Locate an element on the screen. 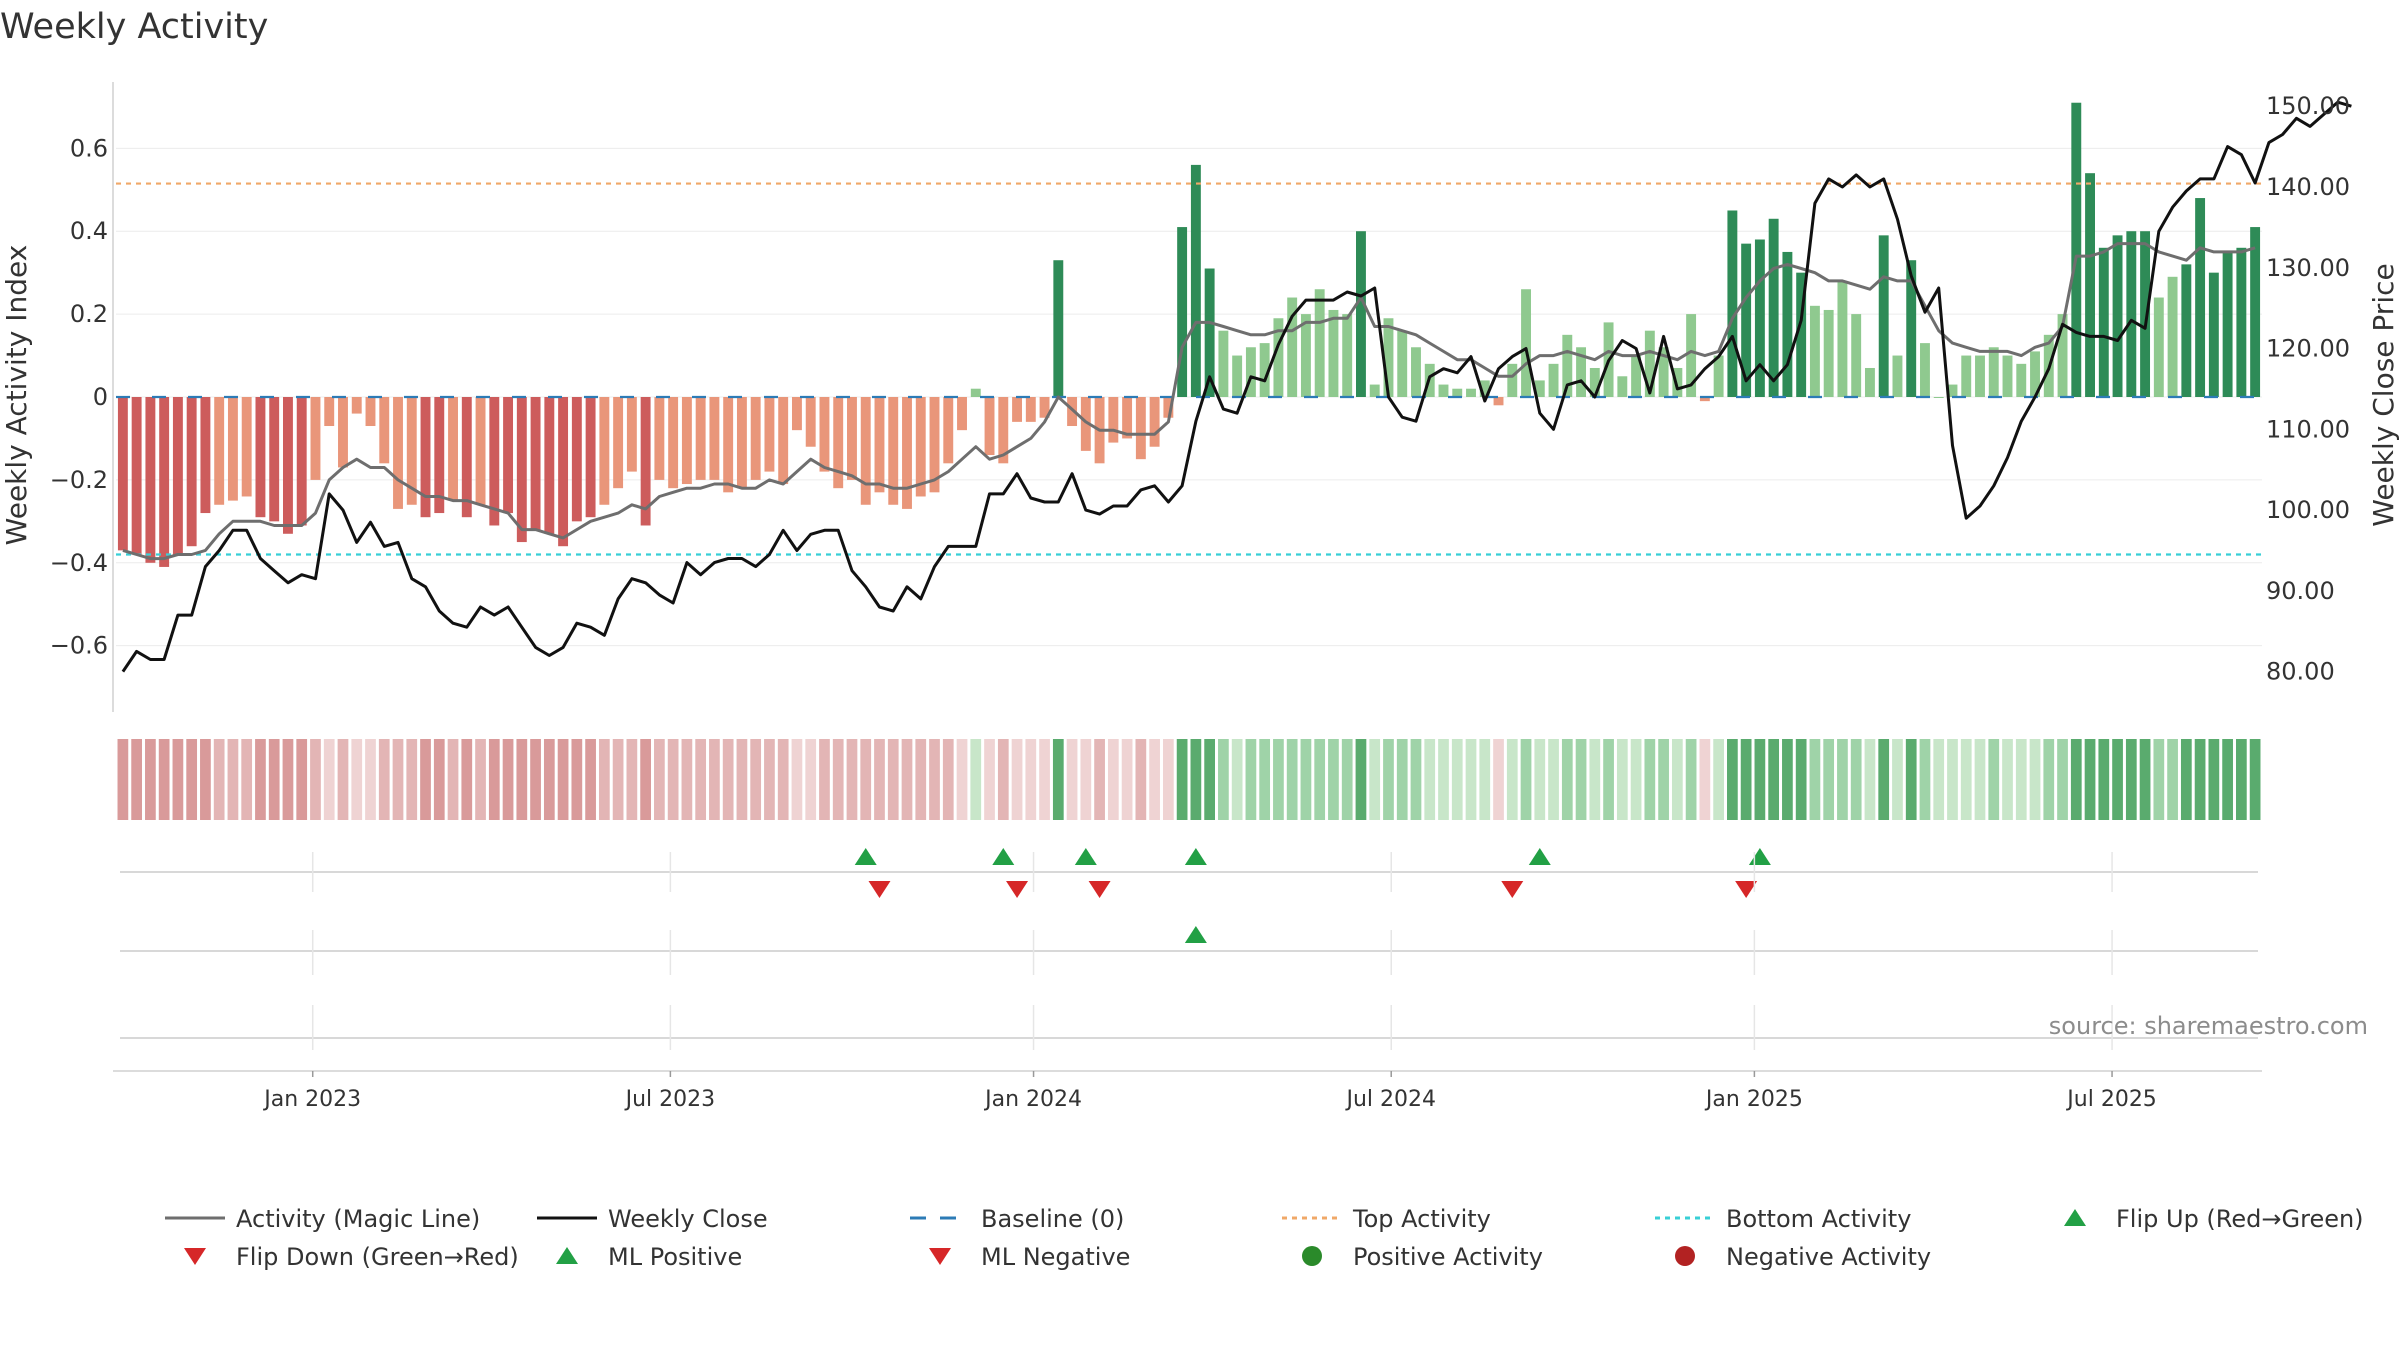 The image size is (2400, 1350). y-tick-label: 0 is located at coordinates (100, 397).